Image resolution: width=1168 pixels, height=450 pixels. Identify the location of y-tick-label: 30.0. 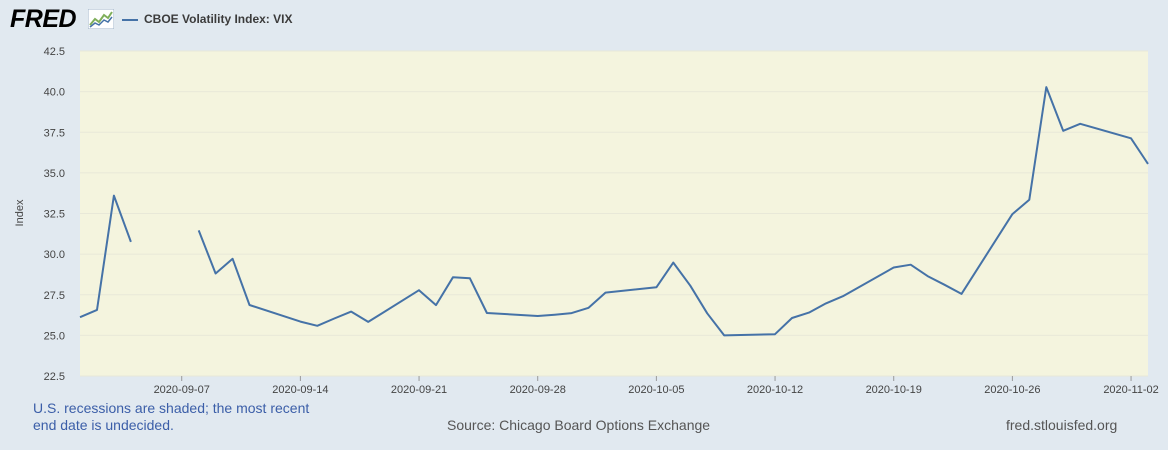
(54, 255).